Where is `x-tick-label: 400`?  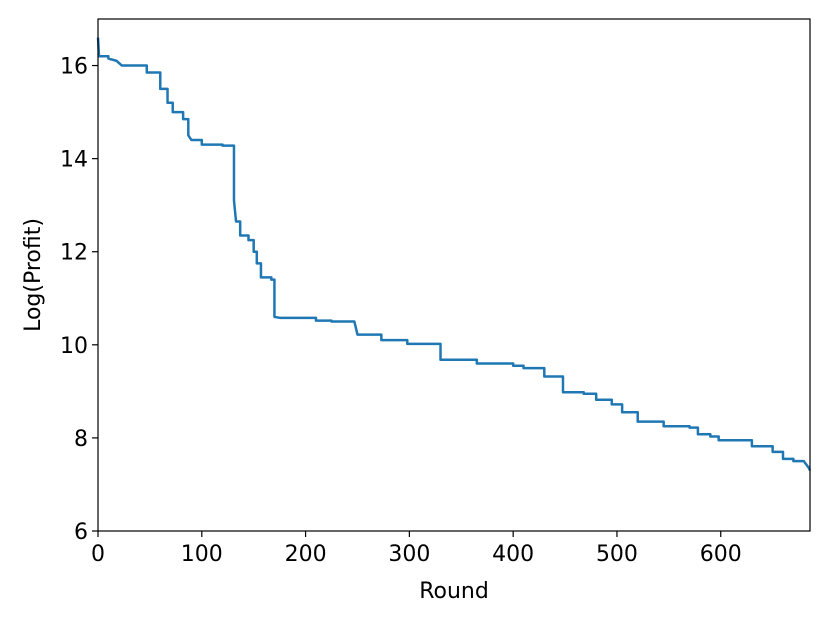
x-tick-label: 400 is located at coordinates (513, 554).